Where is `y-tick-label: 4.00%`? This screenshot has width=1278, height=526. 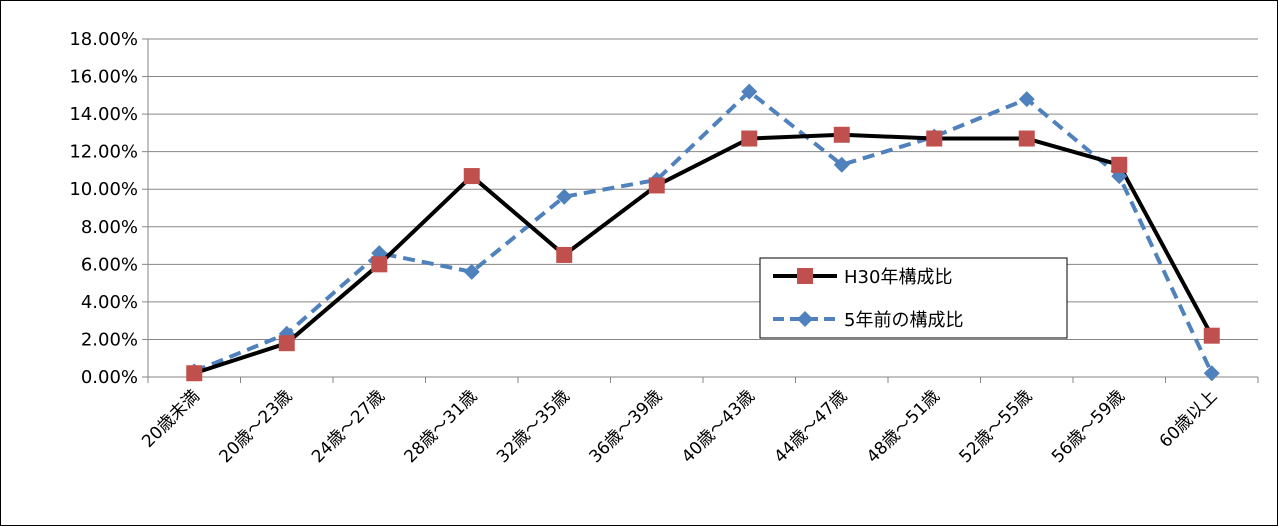 y-tick-label: 4.00% is located at coordinates (109, 302).